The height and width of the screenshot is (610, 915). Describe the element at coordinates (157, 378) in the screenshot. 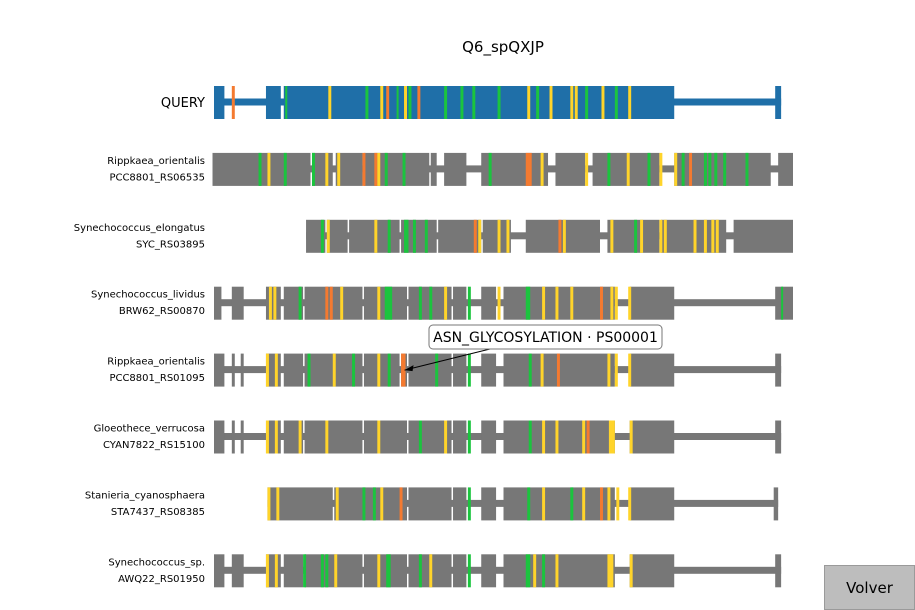

I see `row-locus-label: PCC8801_RS01095` at that location.